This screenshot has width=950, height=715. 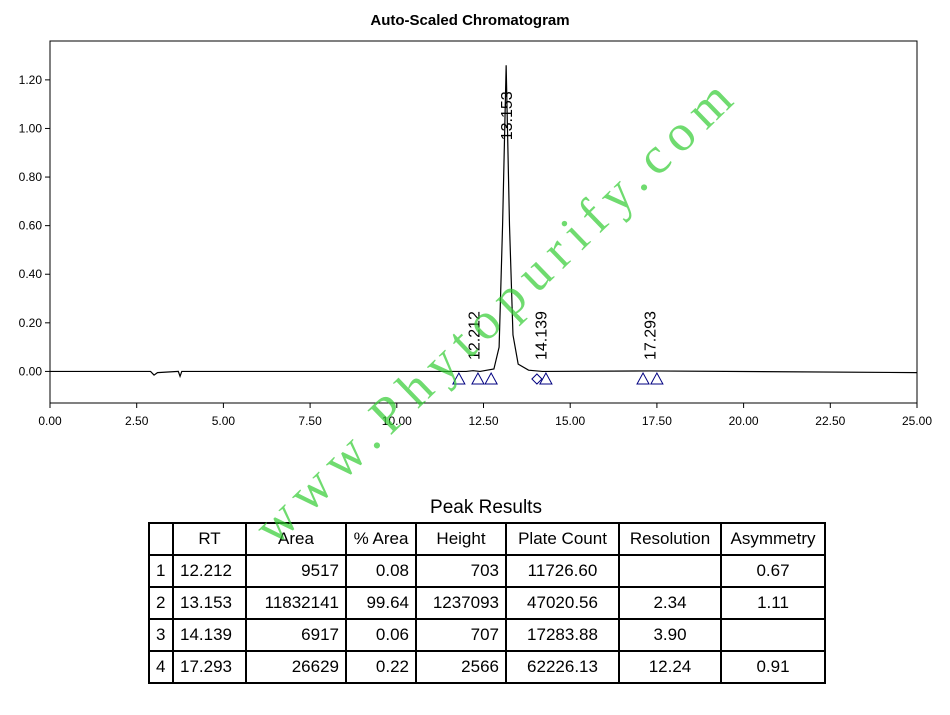 I want to click on y-tick-label: 0.00, so click(x=31, y=371).